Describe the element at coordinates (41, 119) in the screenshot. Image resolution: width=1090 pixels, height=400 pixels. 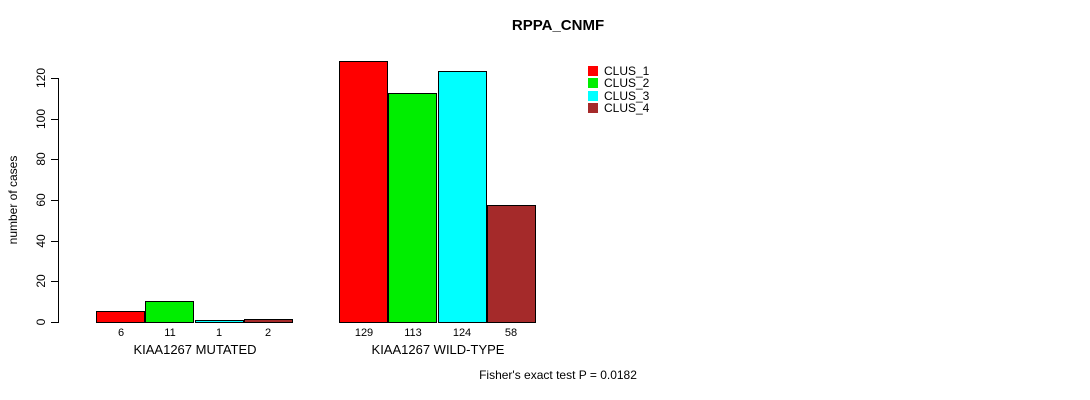
I see `y-axis-tick-label: 100` at that location.